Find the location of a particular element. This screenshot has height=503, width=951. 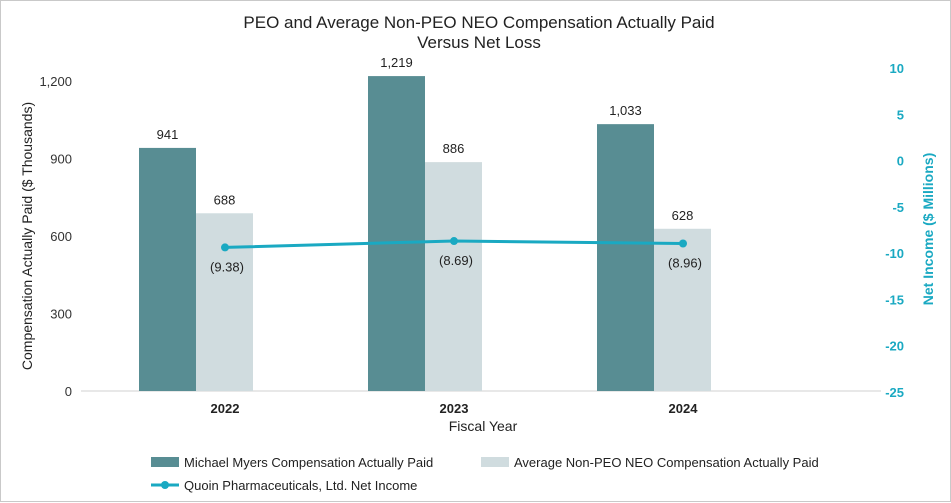

x-tick-label: 2023 is located at coordinates (454, 408).